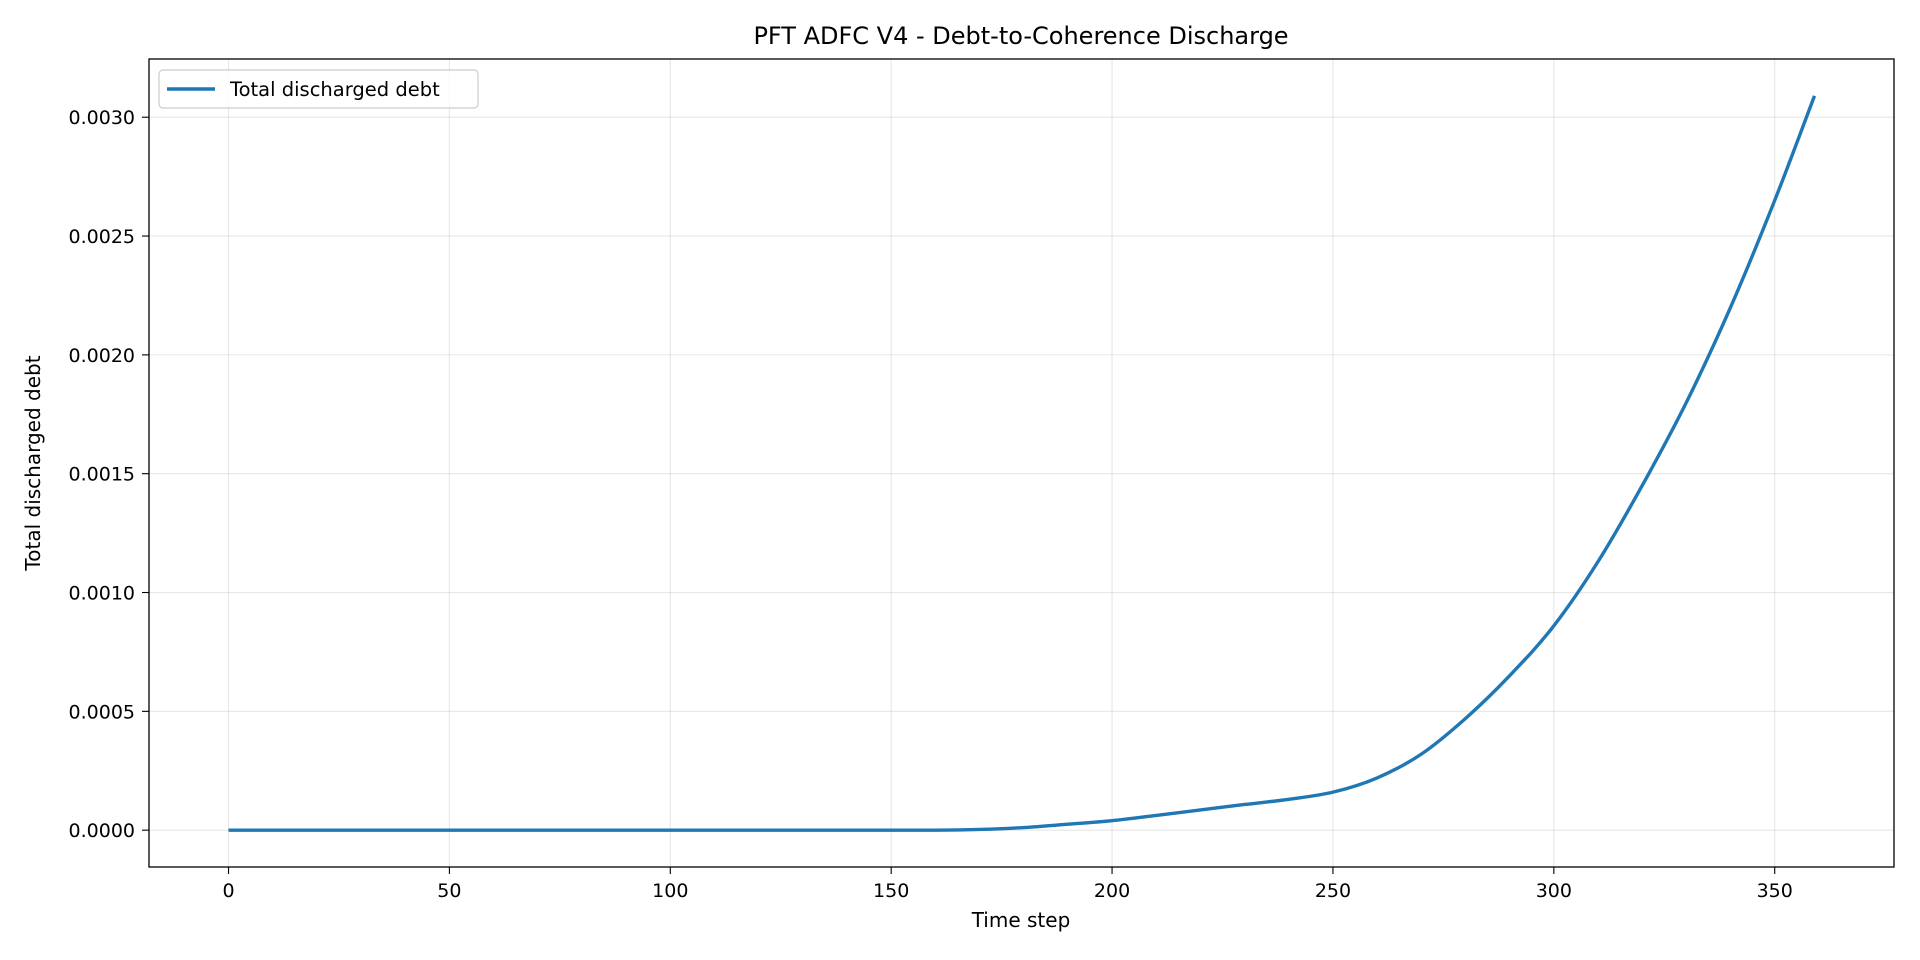  Describe the element at coordinates (334, 89) in the screenshot. I see `legend-label: Total discharged debt` at that location.